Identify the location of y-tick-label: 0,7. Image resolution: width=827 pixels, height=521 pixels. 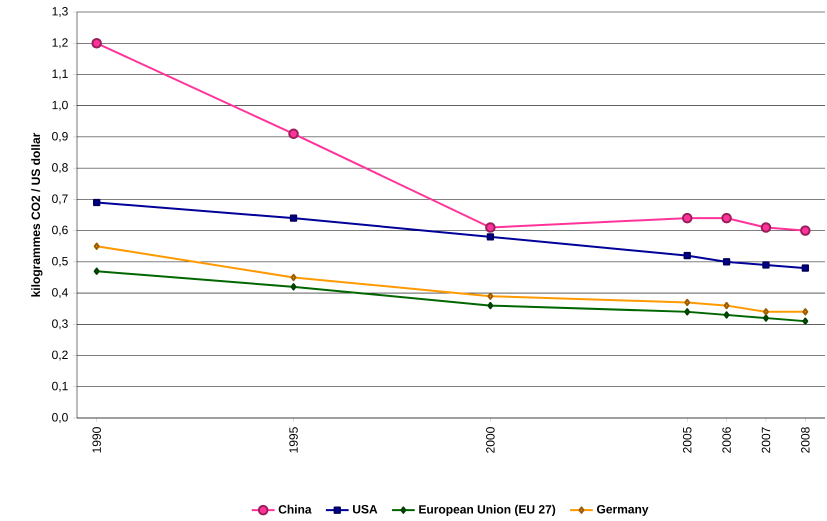
(60, 199).